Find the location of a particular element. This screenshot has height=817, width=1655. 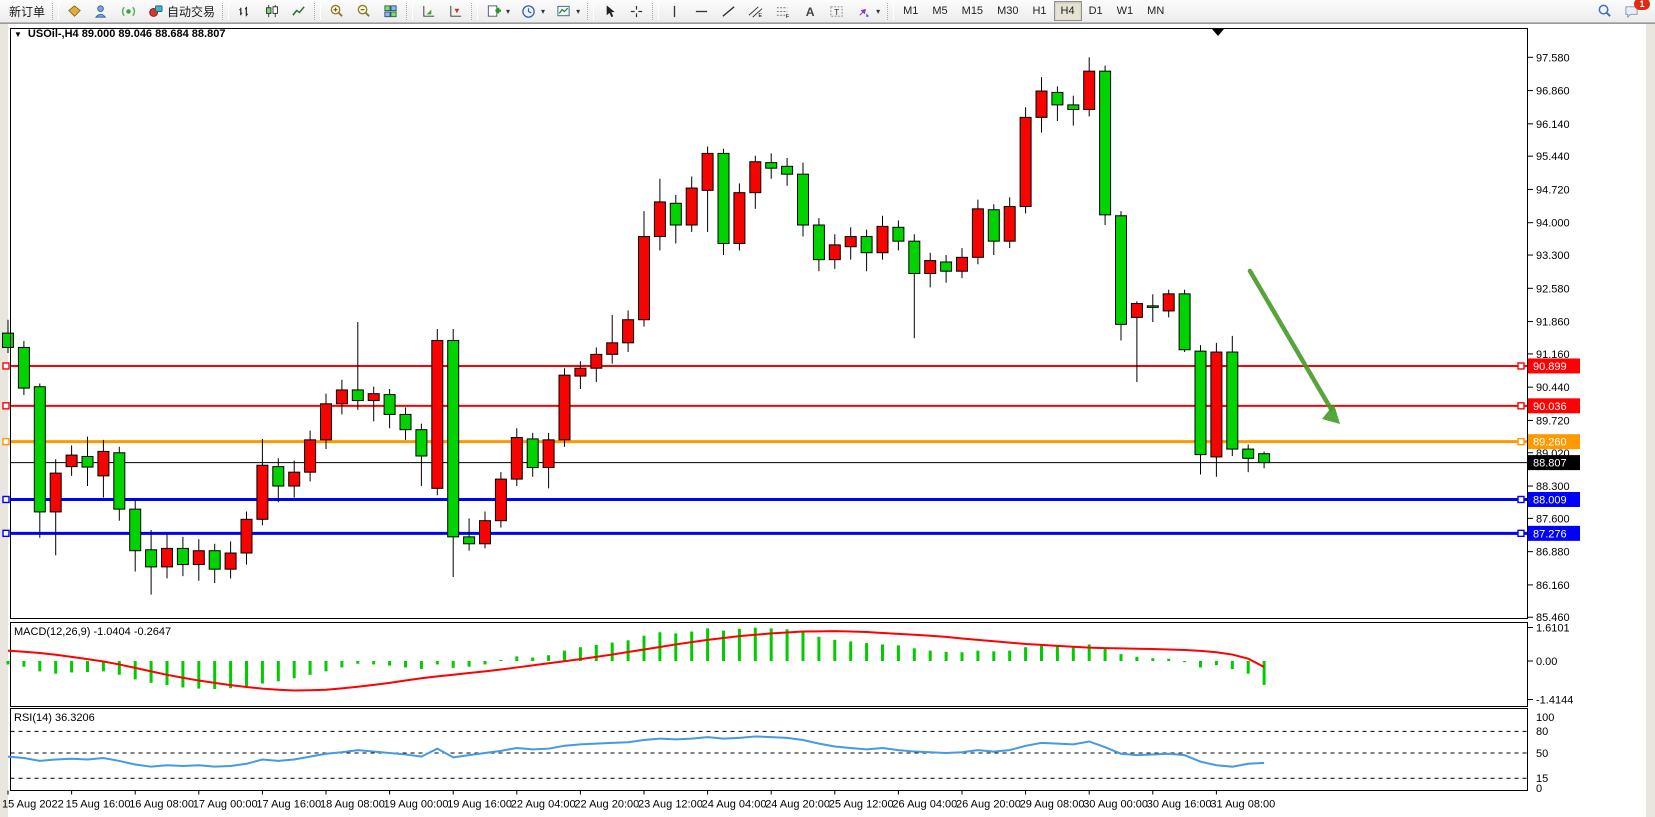

svg-text: A is located at coordinates (810, 12).